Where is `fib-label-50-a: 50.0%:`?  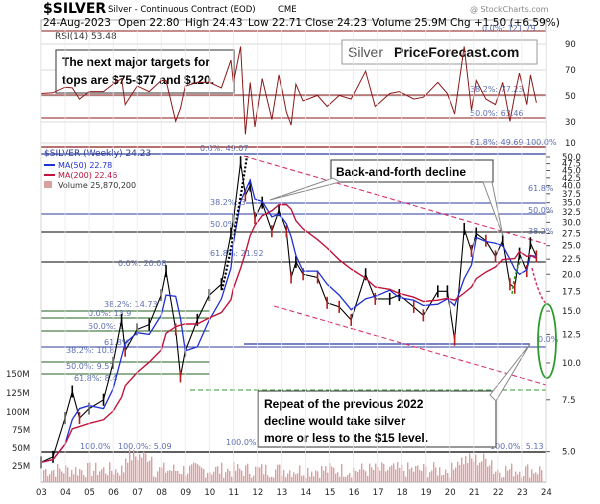 fib-label-50-a: 50.0%: is located at coordinates (224, 224).